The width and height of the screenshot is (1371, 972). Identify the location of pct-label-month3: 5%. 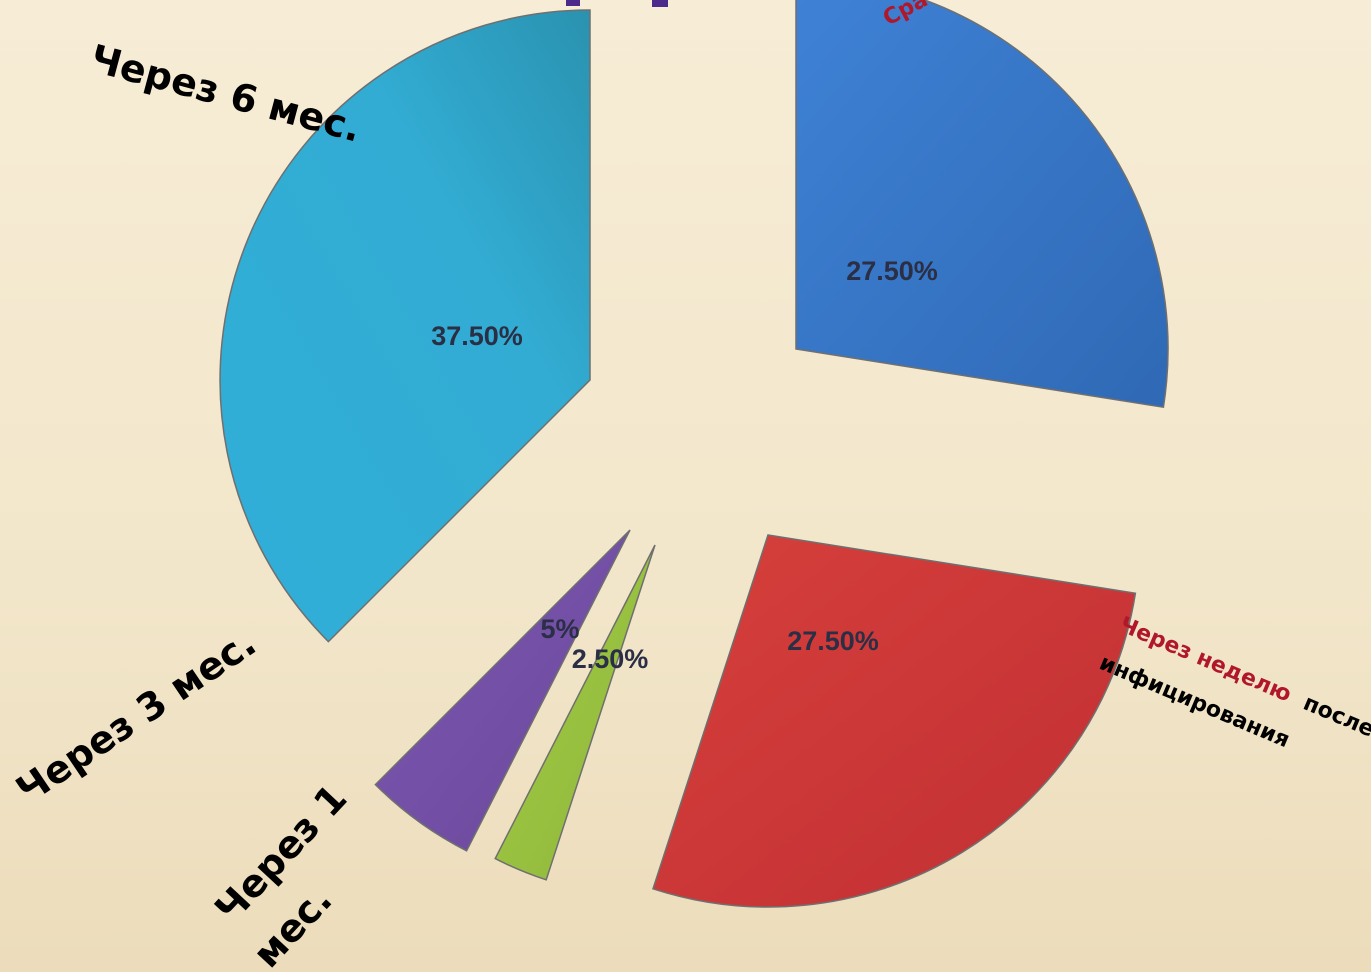
(559, 629).